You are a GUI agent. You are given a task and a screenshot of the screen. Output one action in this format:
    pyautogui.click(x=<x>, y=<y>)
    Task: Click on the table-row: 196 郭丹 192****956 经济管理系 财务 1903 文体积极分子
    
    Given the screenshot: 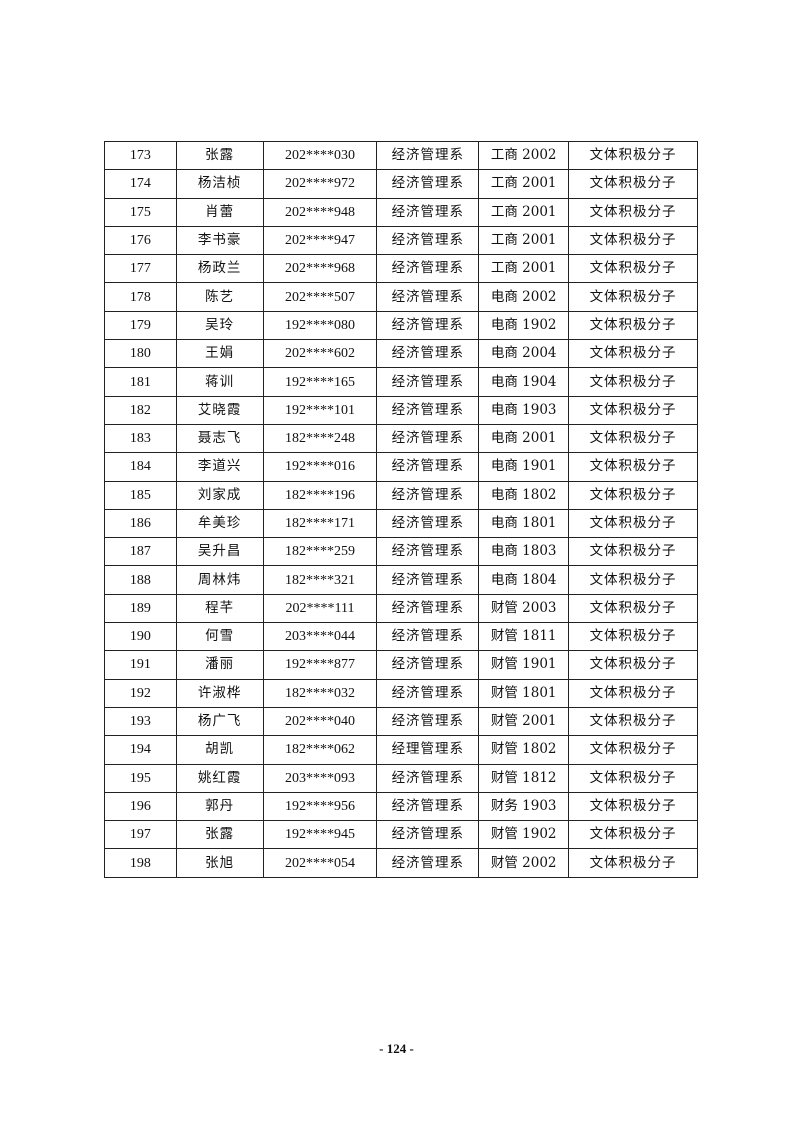 What is the action you would take?
    pyautogui.click(x=401, y=806)
    